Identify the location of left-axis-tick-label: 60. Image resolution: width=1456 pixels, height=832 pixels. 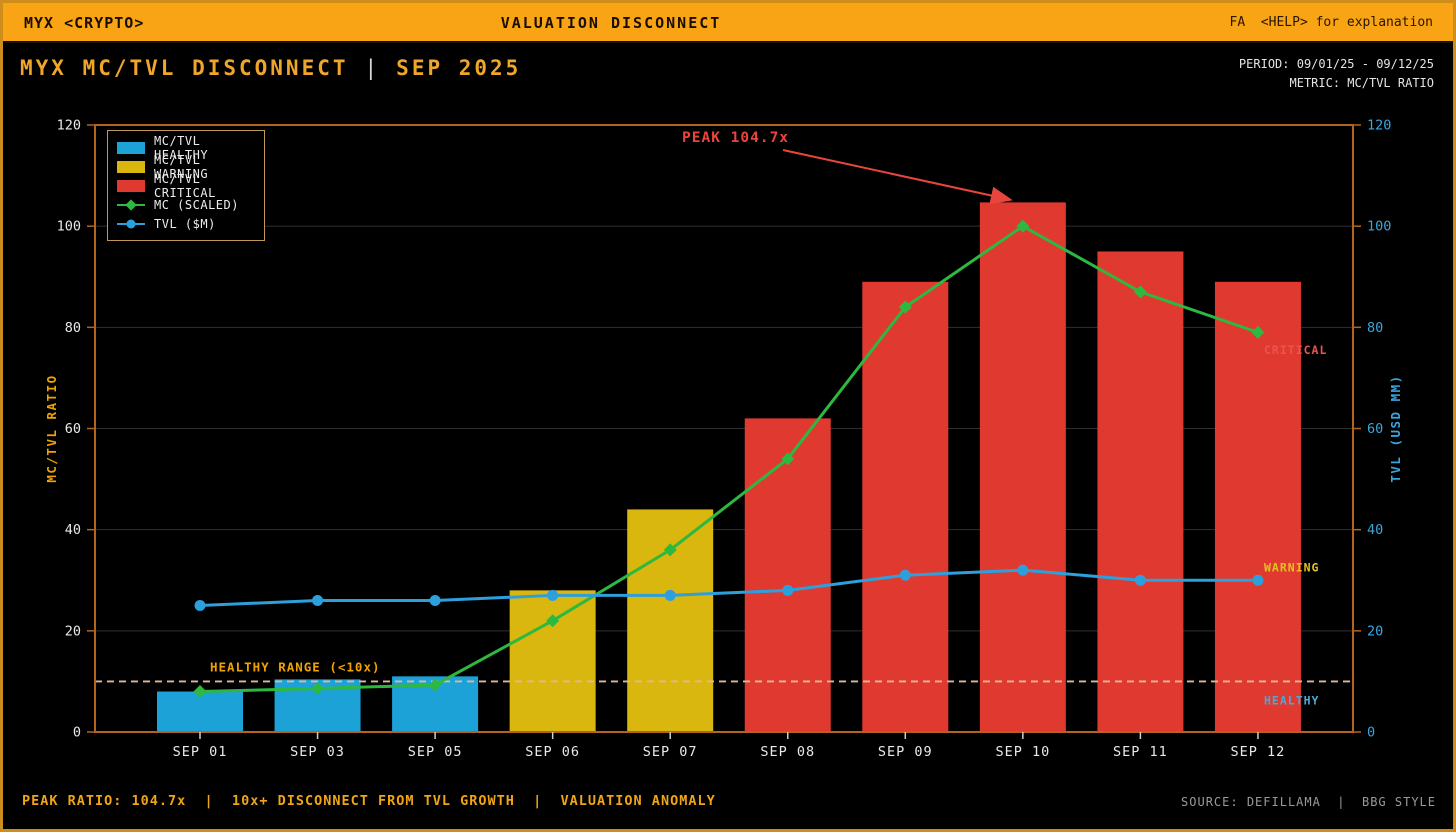
(73, 429).